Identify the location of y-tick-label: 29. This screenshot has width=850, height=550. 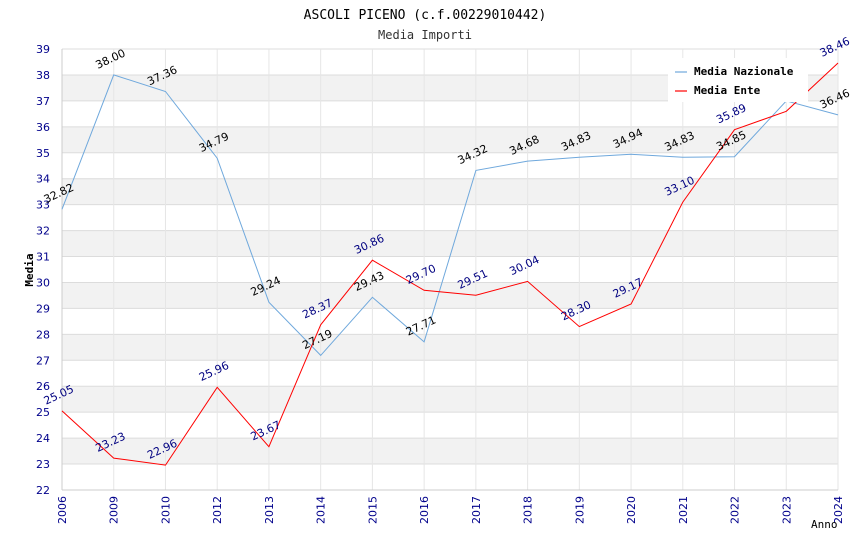
(43, 308).